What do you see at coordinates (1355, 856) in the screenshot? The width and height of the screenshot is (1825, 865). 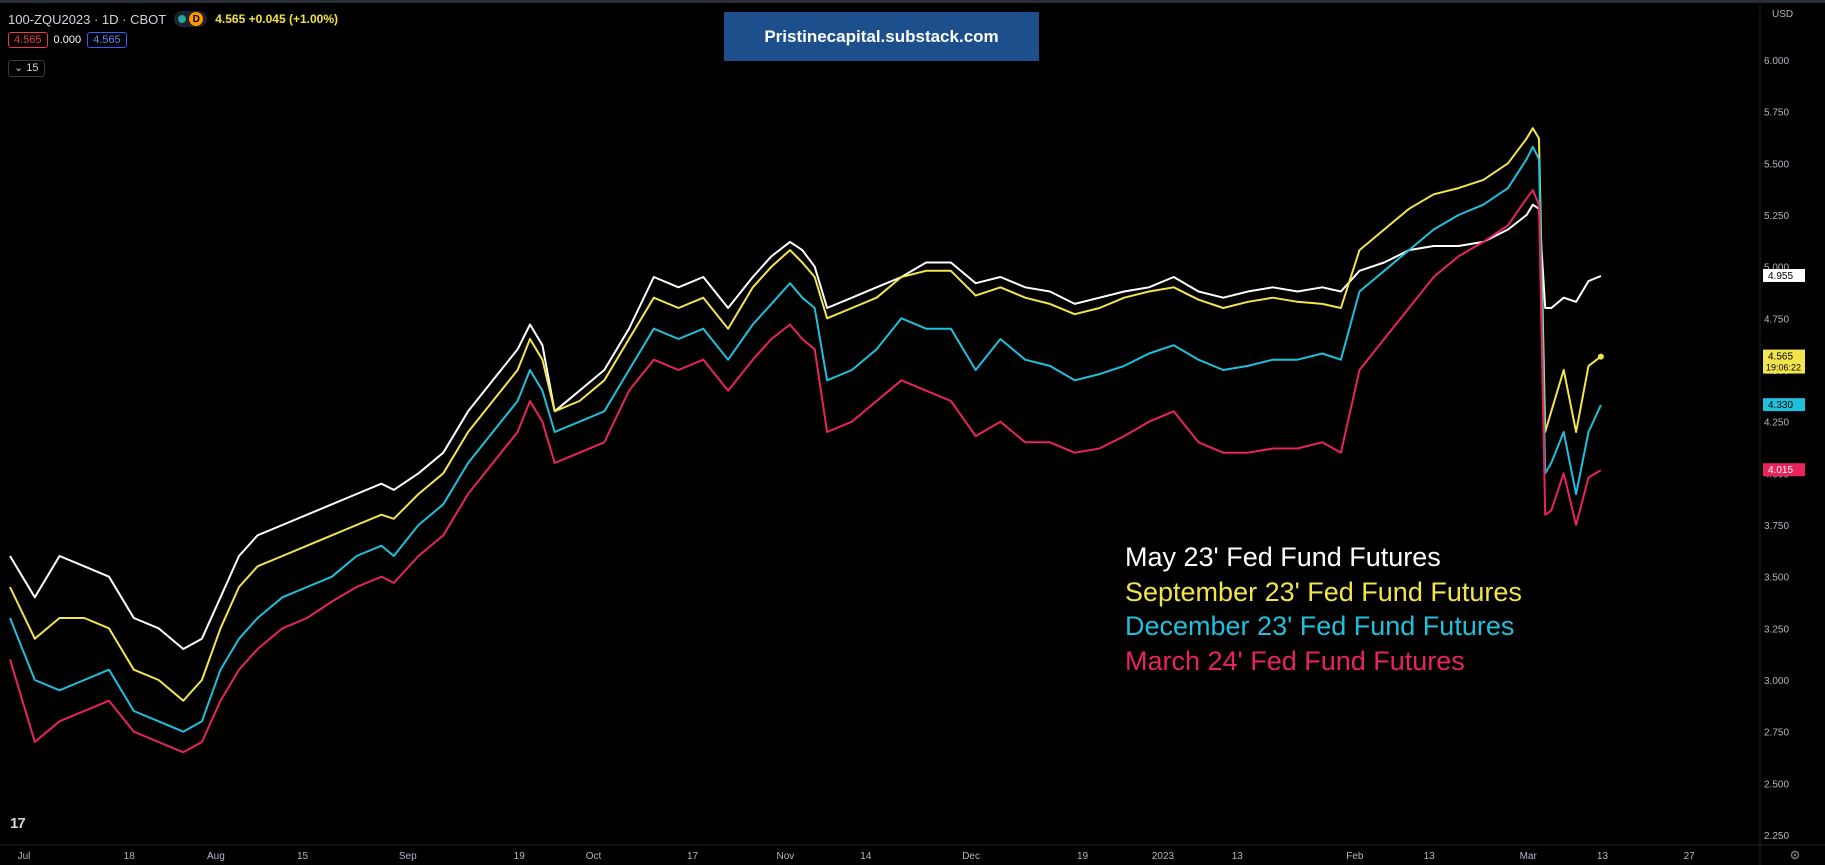 I see `x-tick-label: Feb` at bounding box center [1355, 856].